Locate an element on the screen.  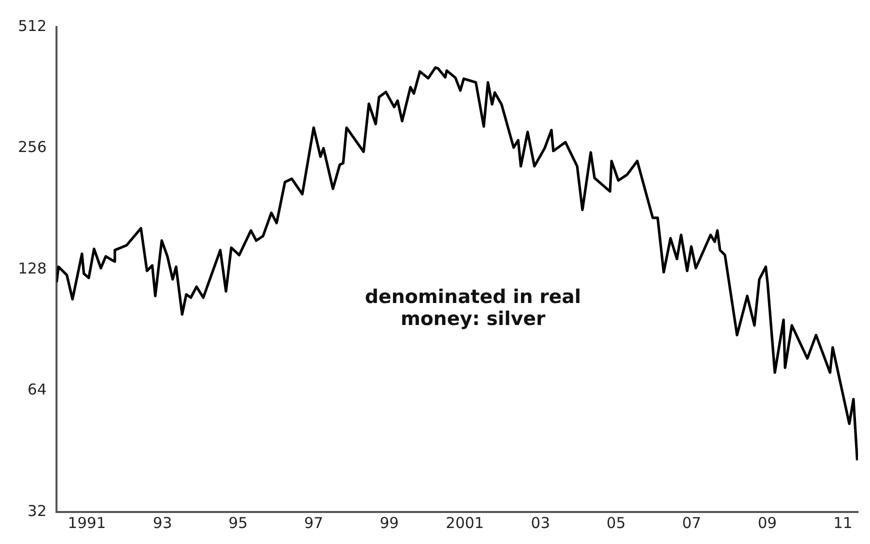
x-tick-label: 1991 is located at coordinates (87, 523).